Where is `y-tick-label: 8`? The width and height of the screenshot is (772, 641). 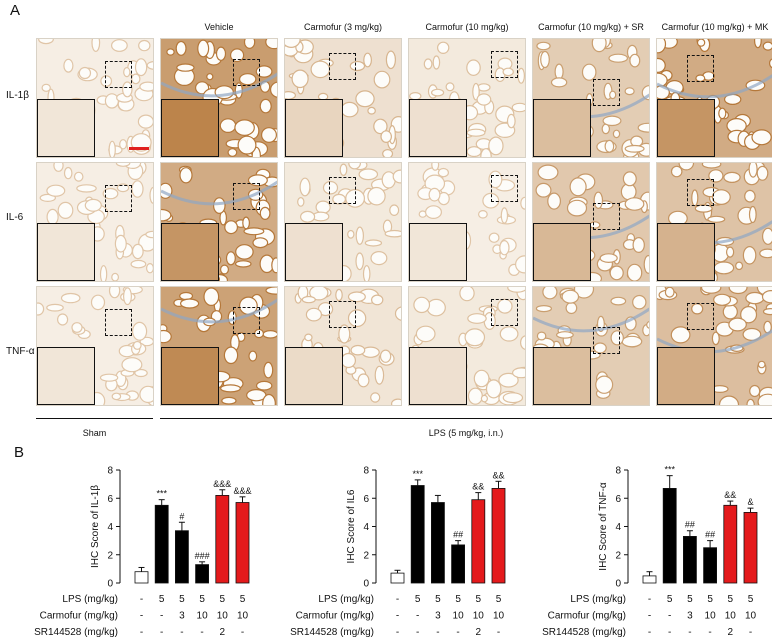 y-tick-label: 8 is located at coordinates (618, 471).